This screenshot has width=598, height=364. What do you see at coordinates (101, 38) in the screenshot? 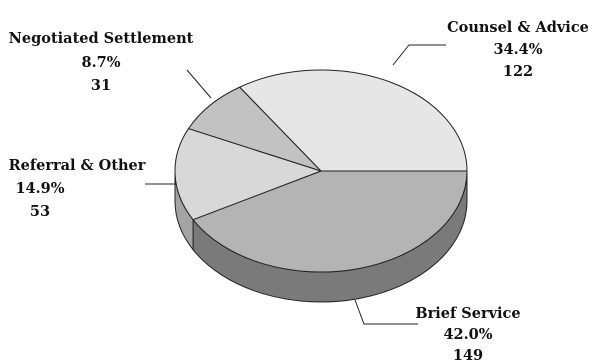
I see `label-negotiated-settlement-name: Negotiated Settlement` at bounding box center [101, 38].